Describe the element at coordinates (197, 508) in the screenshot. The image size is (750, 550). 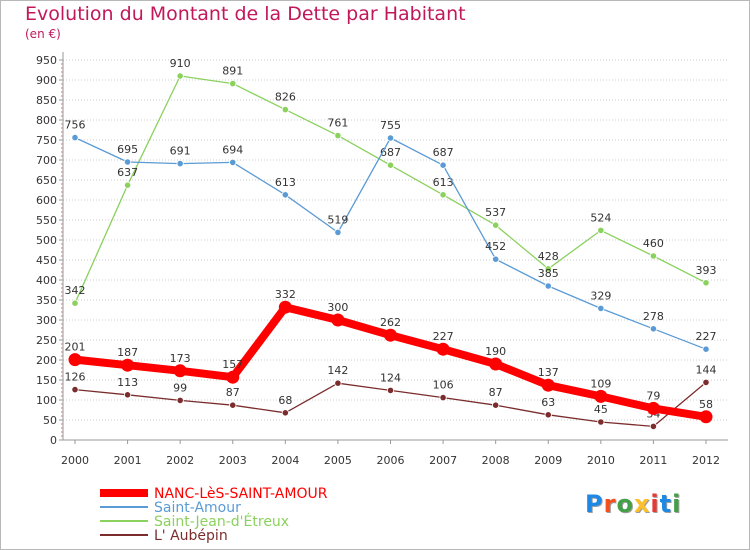
I see `legend-label: Saint-Amour` at that location.